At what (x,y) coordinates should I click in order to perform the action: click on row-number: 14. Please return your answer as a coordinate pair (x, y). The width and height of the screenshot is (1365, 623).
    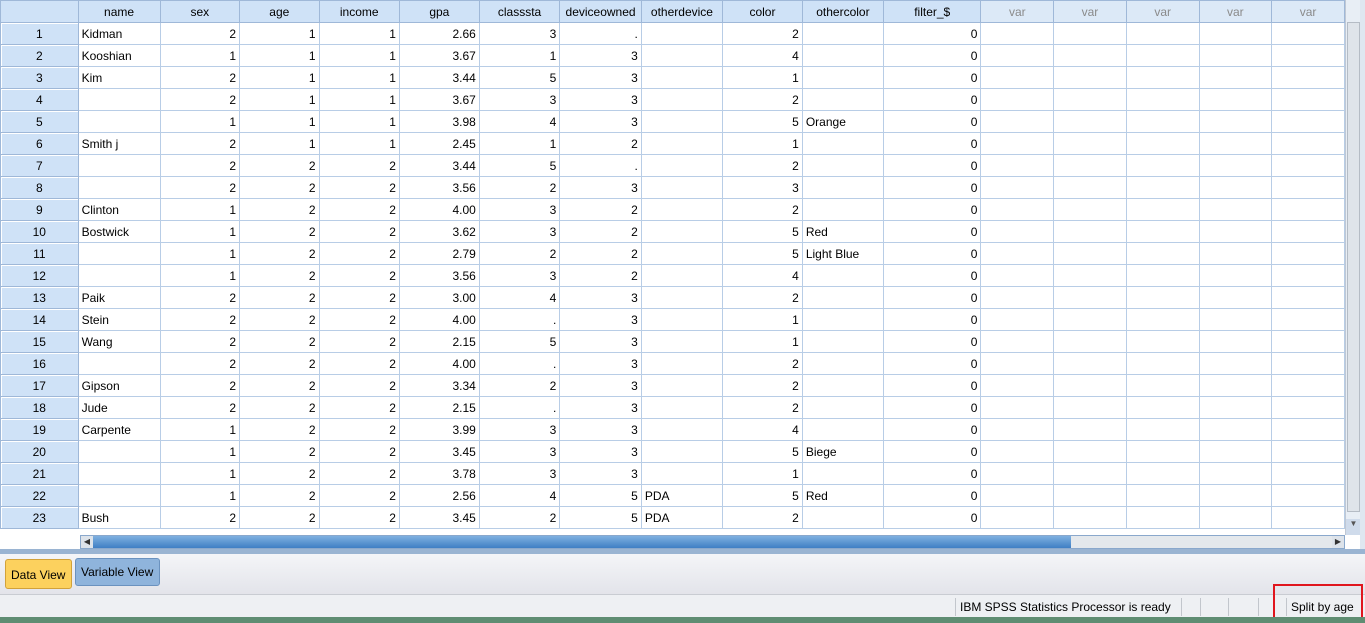
    Looking at the image, I should click on (39, 319).